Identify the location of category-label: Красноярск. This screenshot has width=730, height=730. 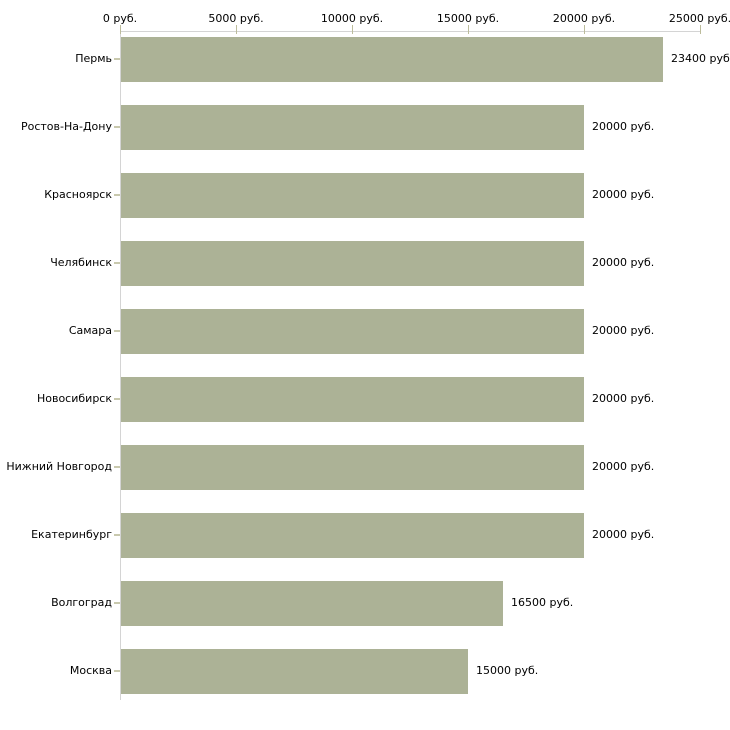
(78, 194).